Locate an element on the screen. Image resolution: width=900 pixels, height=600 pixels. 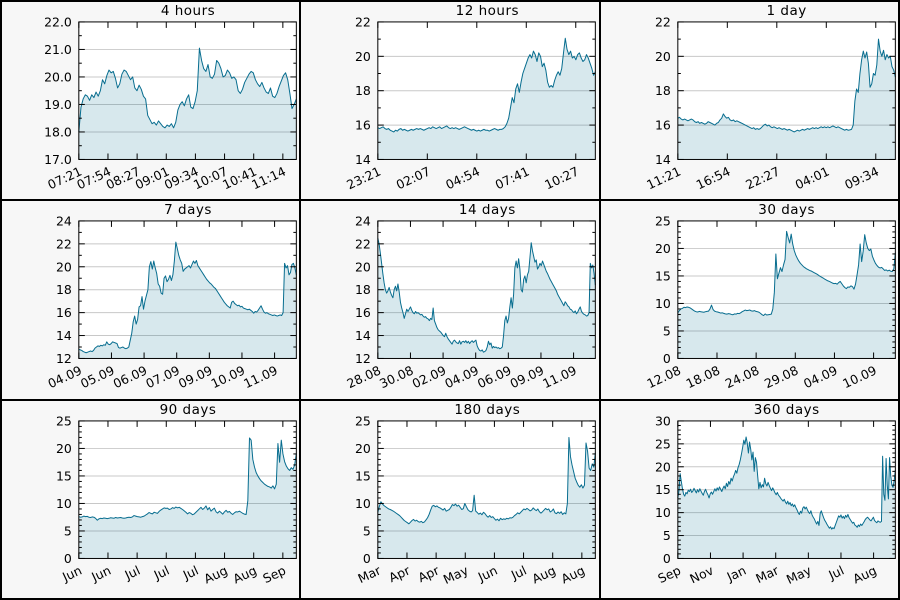
svg-text: 18.0 is located at coordinates (58, 131).